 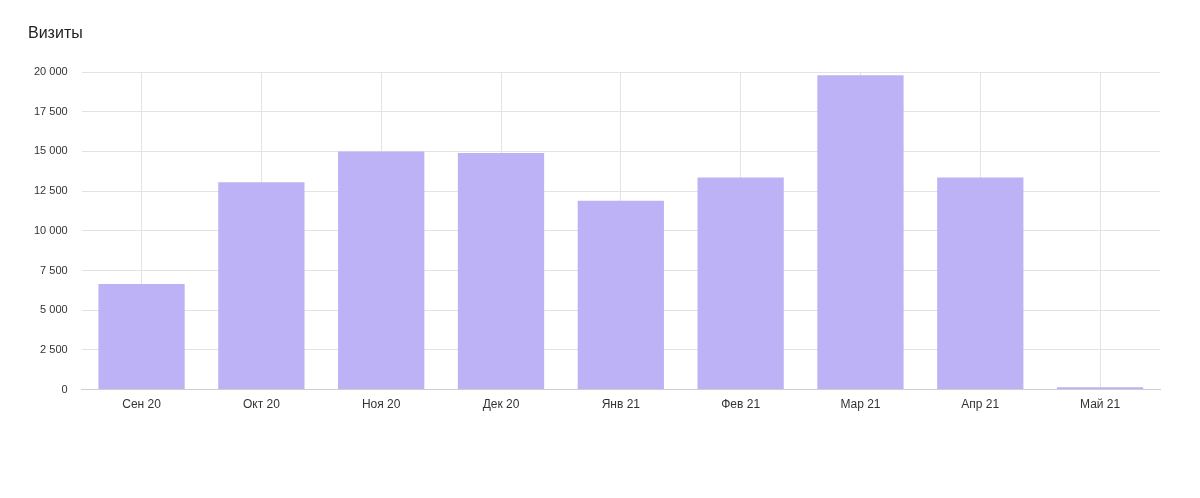 What do you see at coordinates (501, 404) in the screenshot?
I see `x-tick-label: Дек 20` at bounding box center [501, 404].